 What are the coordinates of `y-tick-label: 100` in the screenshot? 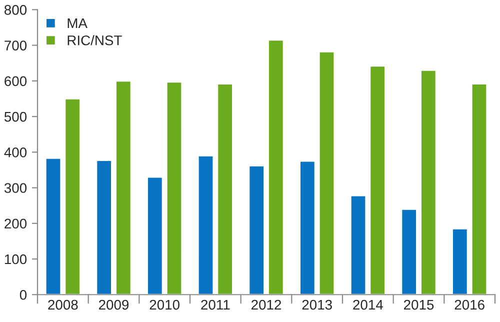 It's located at (15, 259).